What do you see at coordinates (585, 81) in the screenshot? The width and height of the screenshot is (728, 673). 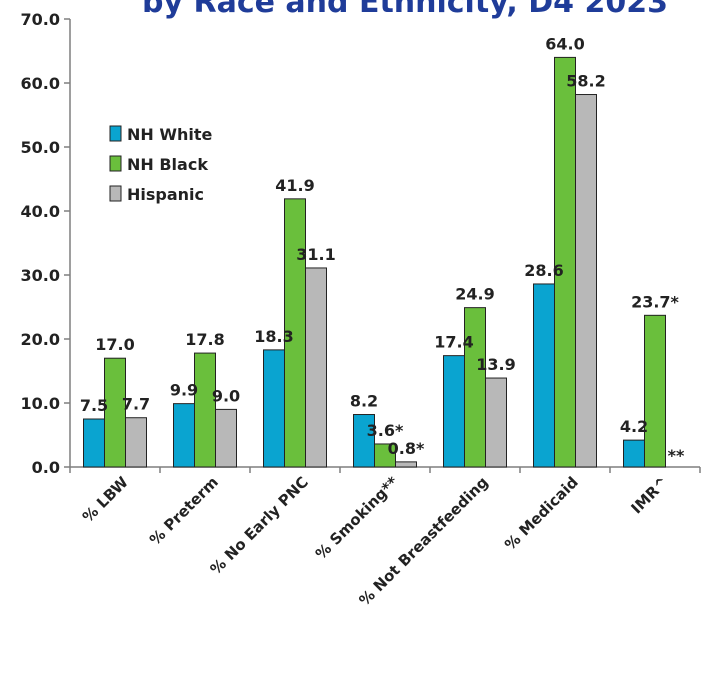 I see `data-label: 58.2` at bounding box center [585, 81].